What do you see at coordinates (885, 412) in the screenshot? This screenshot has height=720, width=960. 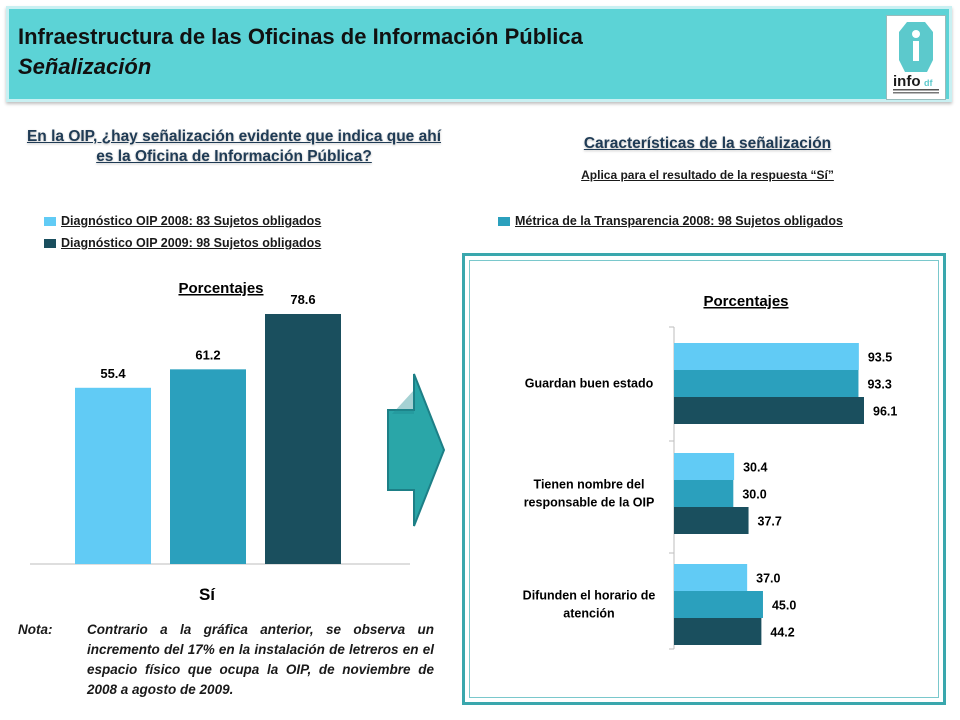 I see `right-bar-value-0-2: 96.1` at bounding box center [885, 412].